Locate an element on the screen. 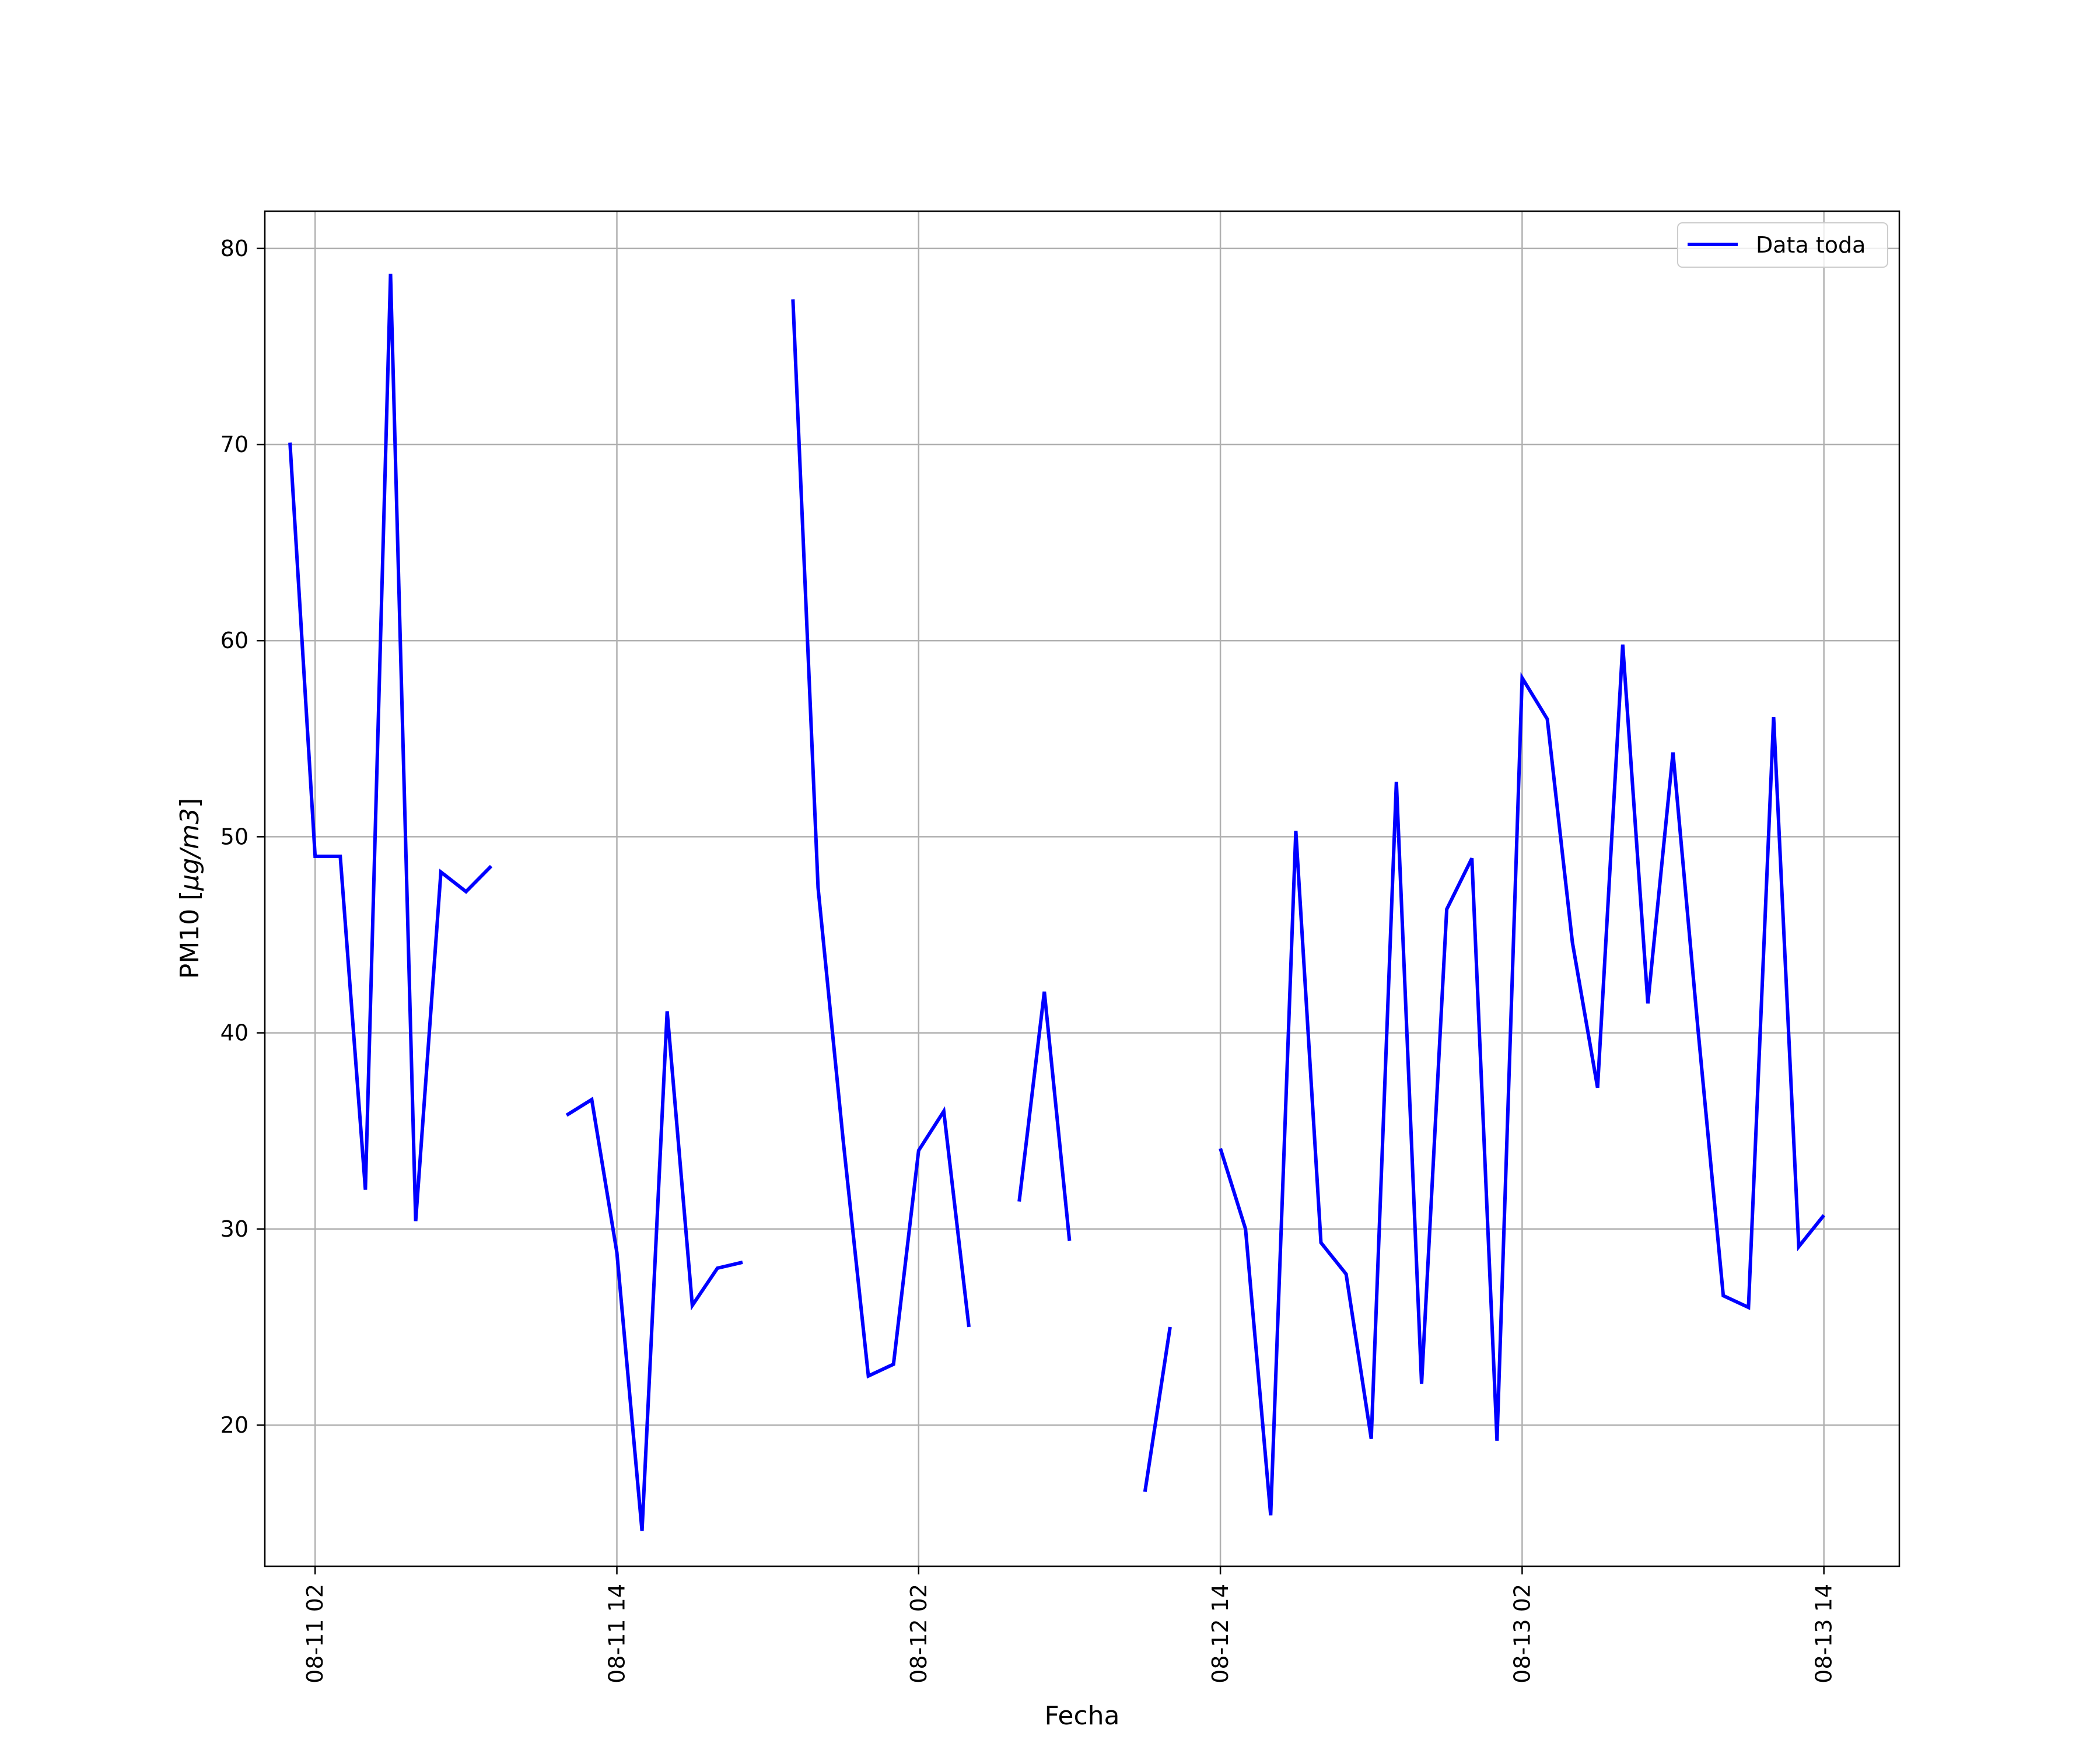 This screenshot has height=1750, width=2100. y-axis-ticks: 20 30 40 50 60 70 80 is located at coordinates (242, 837).